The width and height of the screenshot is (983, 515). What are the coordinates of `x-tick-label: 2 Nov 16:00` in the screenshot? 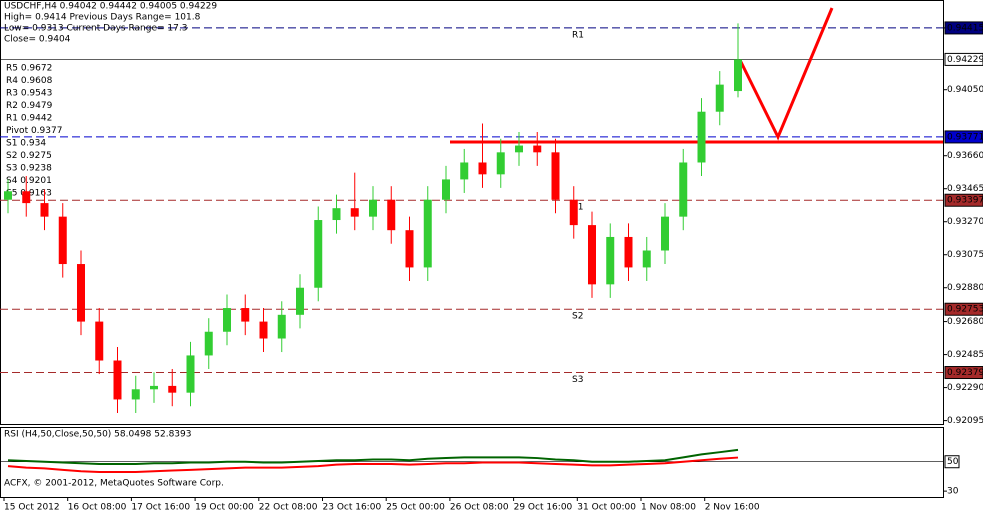 It's located at (732, 508).